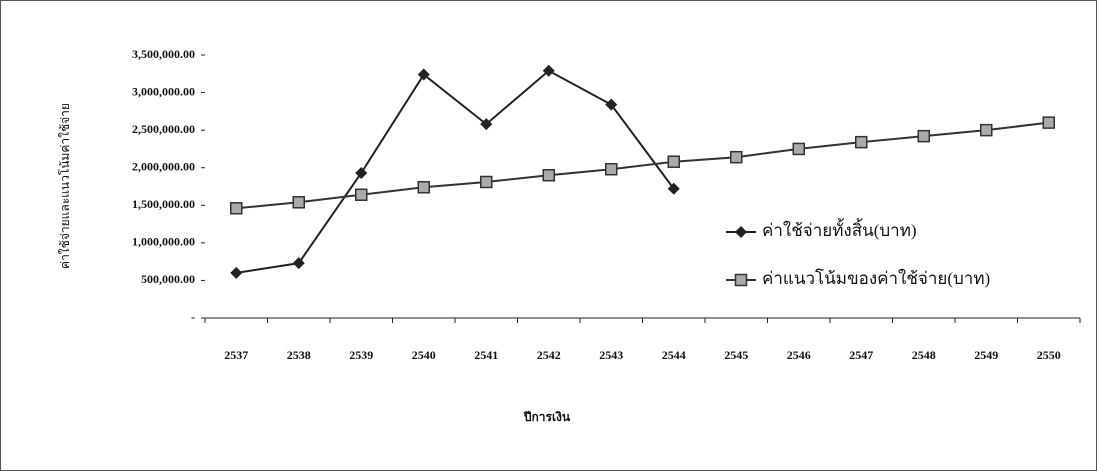  I want to click on y-axis-title: ค่าใช้จ่ายและแนวโน้มค่าใช้จ่าย, so click(65, 186).